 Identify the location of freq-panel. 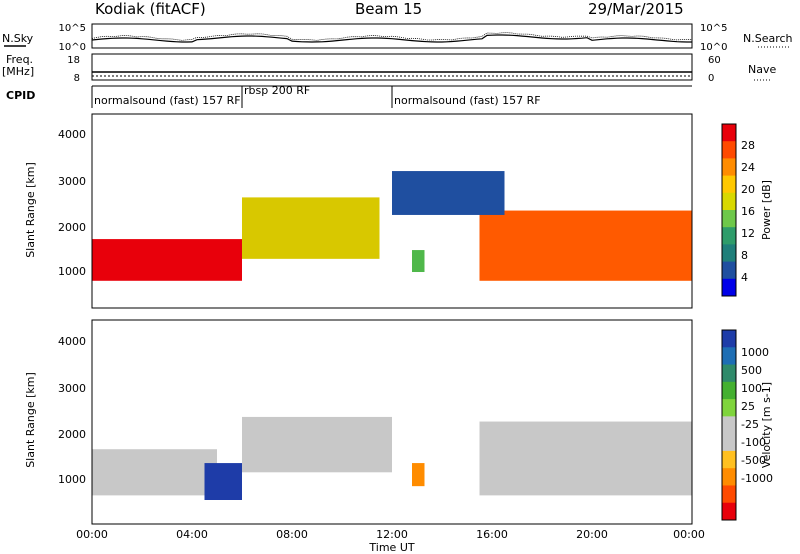
(392, 67).